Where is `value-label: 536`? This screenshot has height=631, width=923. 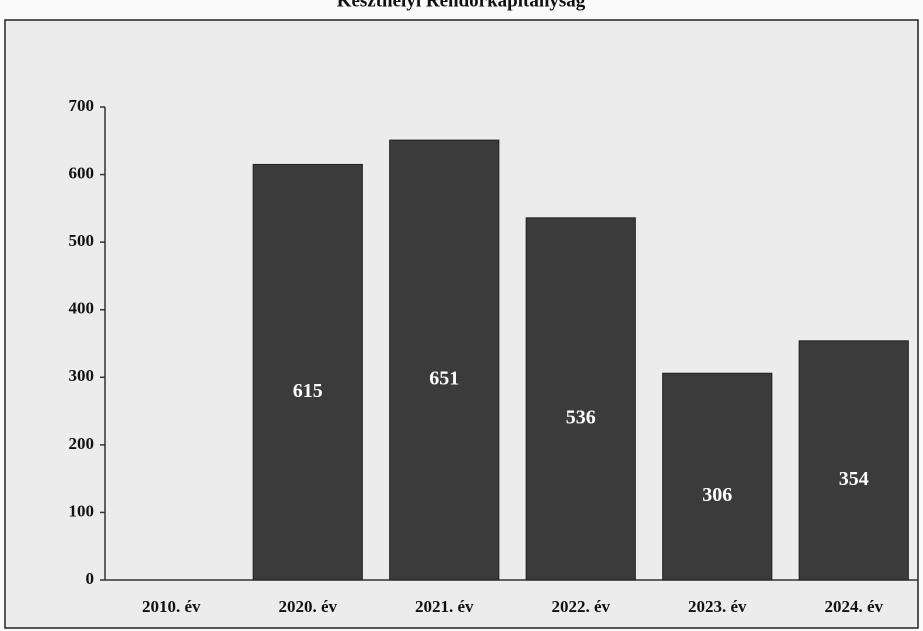 value-label: 536 is located at coordinates (581, 418).